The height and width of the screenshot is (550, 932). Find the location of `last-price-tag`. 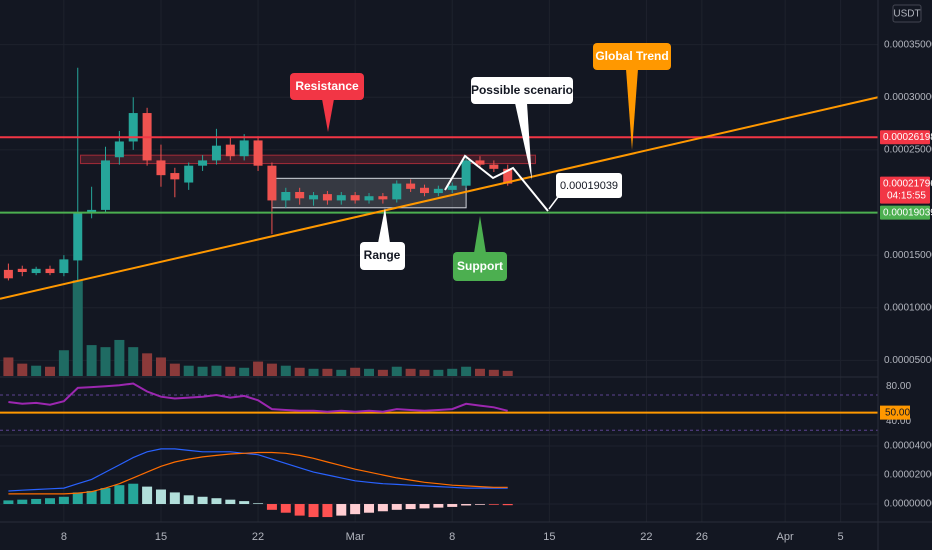

last-price-tag is located at coordinates (905, 190).